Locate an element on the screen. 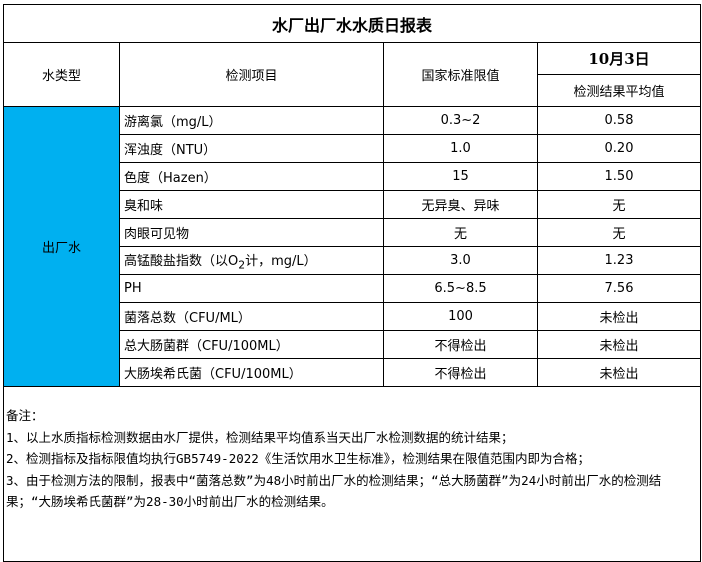 Image resolution: width=702 pixels, height=562 pixels. item-subscript: 2 is located at coordinates (242, 265).